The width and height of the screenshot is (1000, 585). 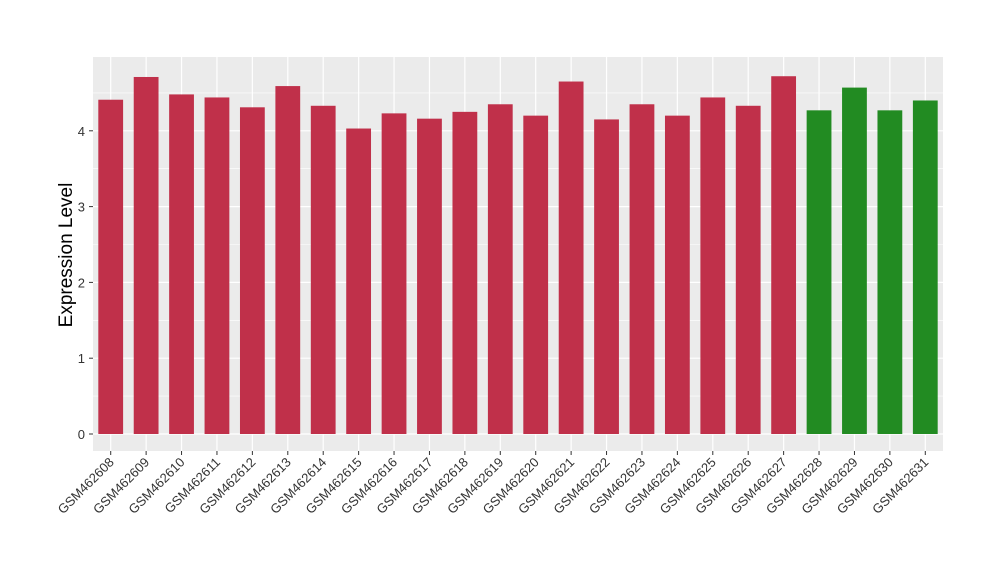 What do you see at coordinates (81, 131) in the screenshot?
I see `y-tick-label: 4` at bounding box center [81, 131].